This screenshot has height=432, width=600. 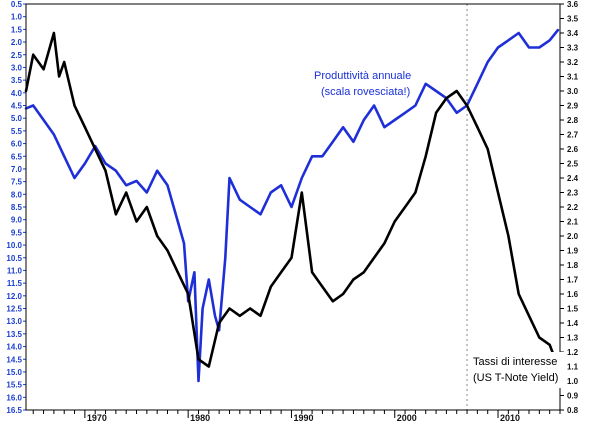 What do you see at coordinates (573, 135) in the screenshot?
I see `right-tick-label: 2.7` at bounding box center [573, 135].